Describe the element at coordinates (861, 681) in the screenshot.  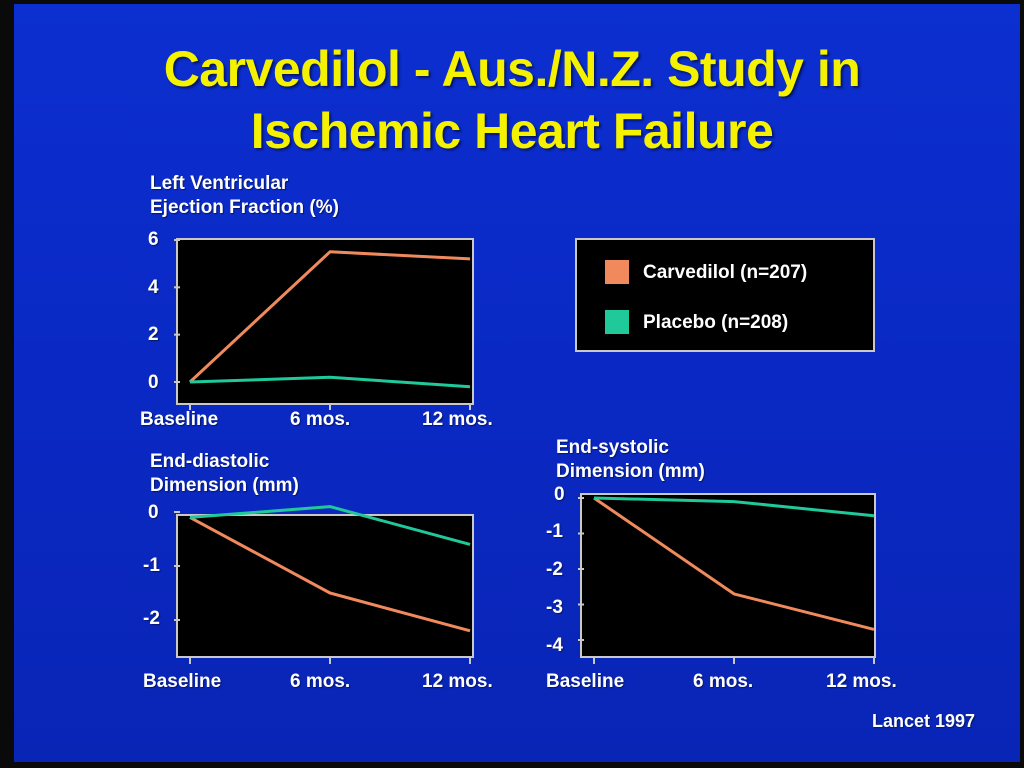
I see `chart3-xtick: 12 mos.` at that location.